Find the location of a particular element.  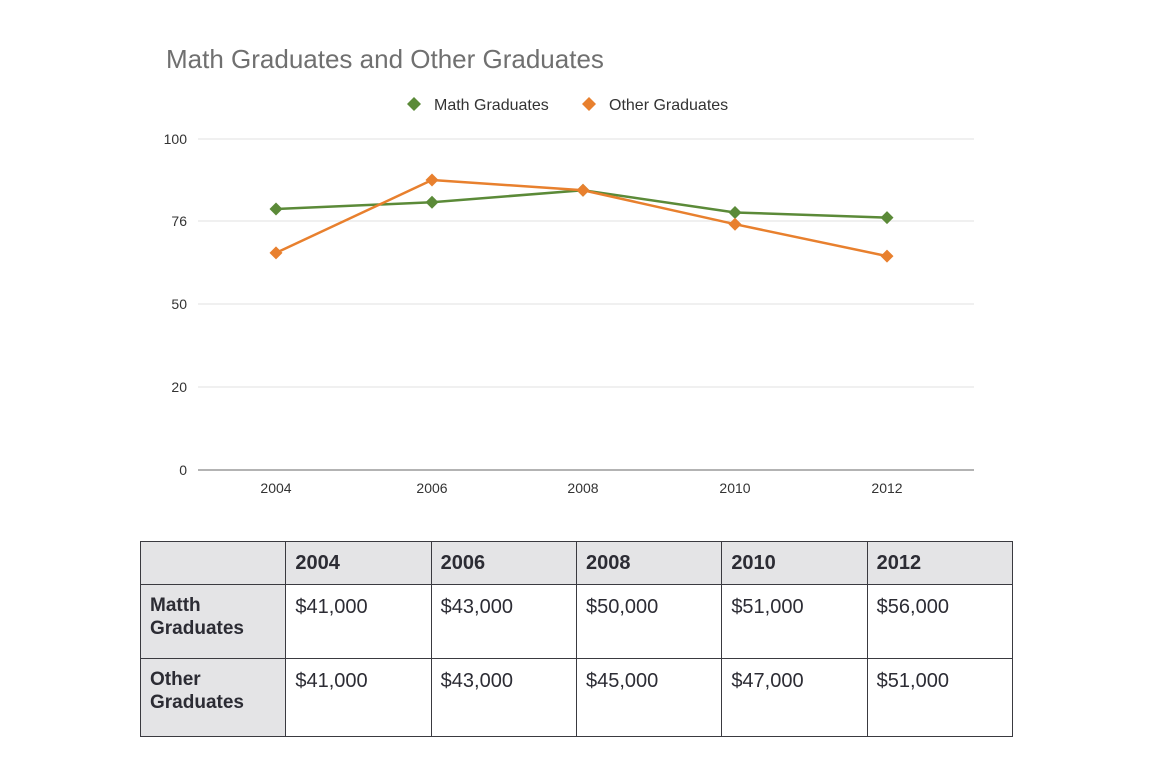

row-label: Matth Graduates is located at coordinates (213, 621).